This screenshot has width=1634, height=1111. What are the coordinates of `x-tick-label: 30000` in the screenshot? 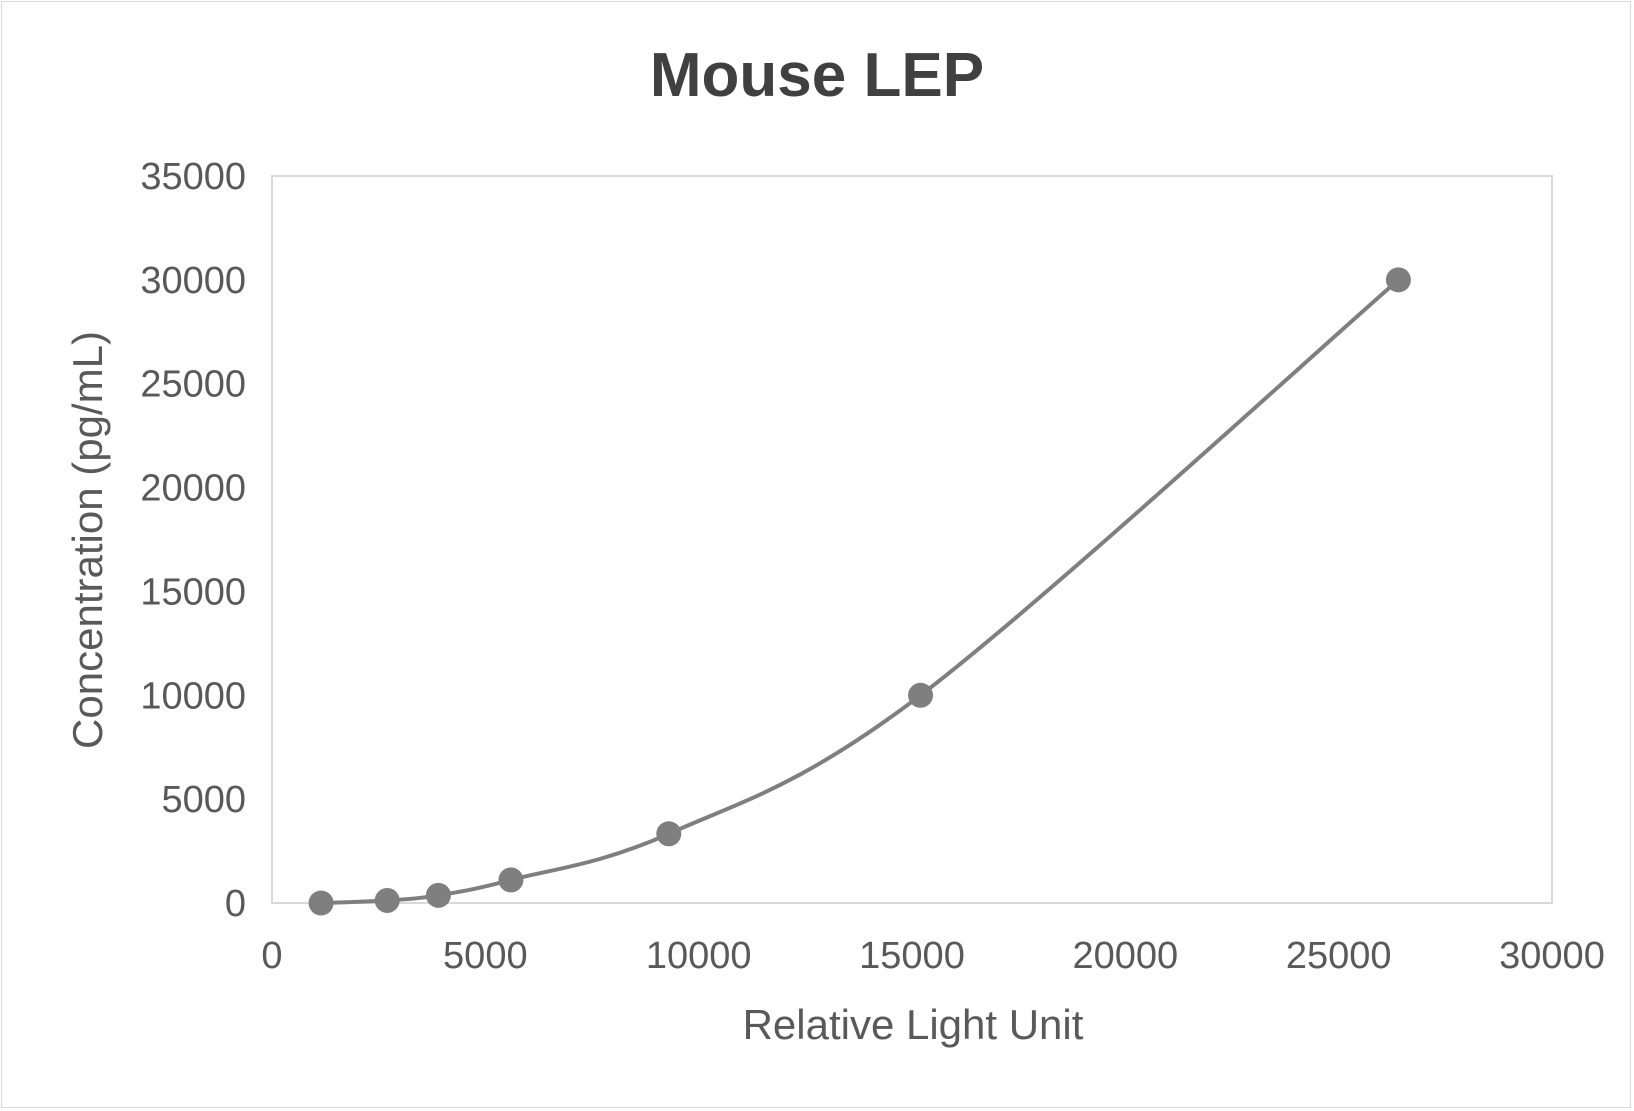 It's located at (1552, 956).